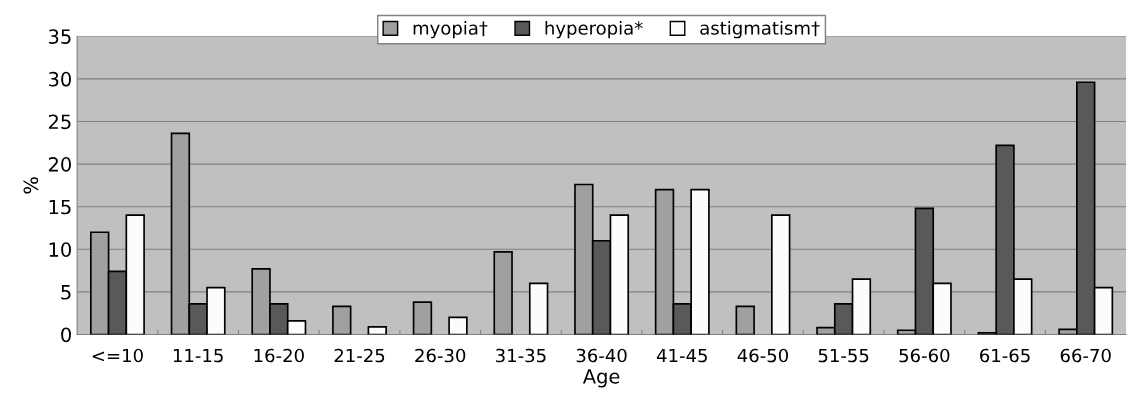 This screenshot has width=1134, height=403. Describe the element at coordinates (66, 292) in the screenshot. I see `y-tick-label: 5` at that location.